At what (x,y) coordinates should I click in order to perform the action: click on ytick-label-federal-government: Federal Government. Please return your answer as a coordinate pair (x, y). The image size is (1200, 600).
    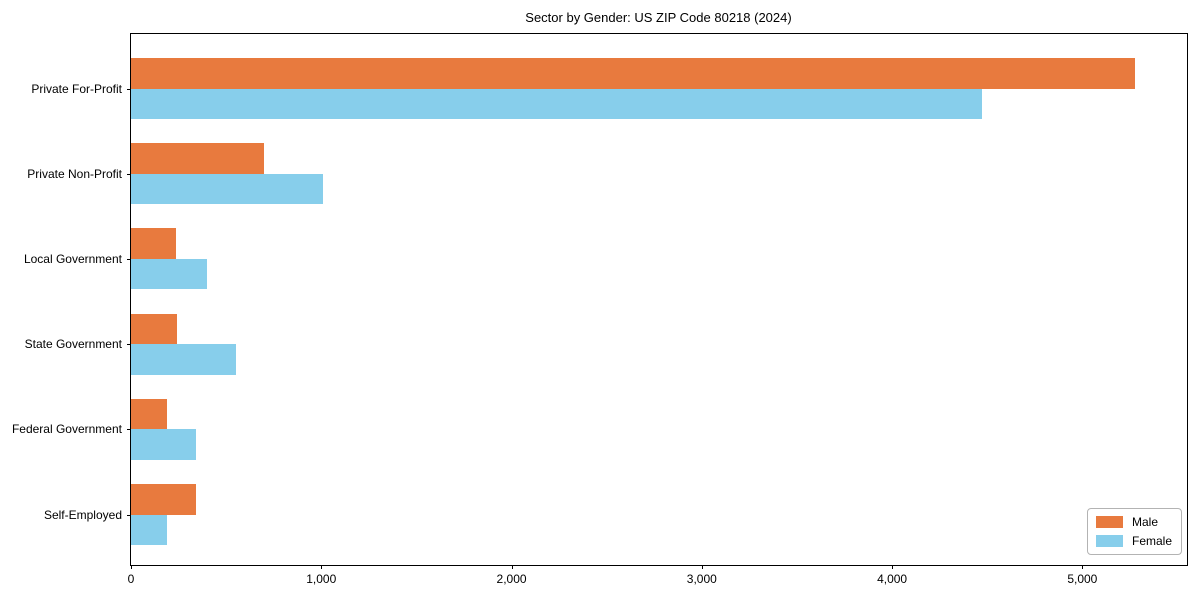
    Looking at the image, I should click on (66, 429).